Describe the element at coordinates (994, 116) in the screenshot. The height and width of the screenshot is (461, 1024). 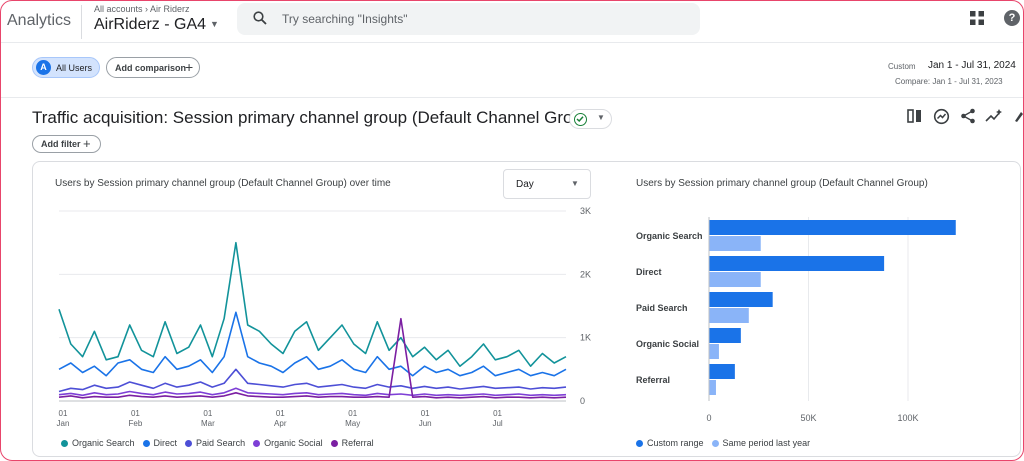
I see `trend-icon` at that location.